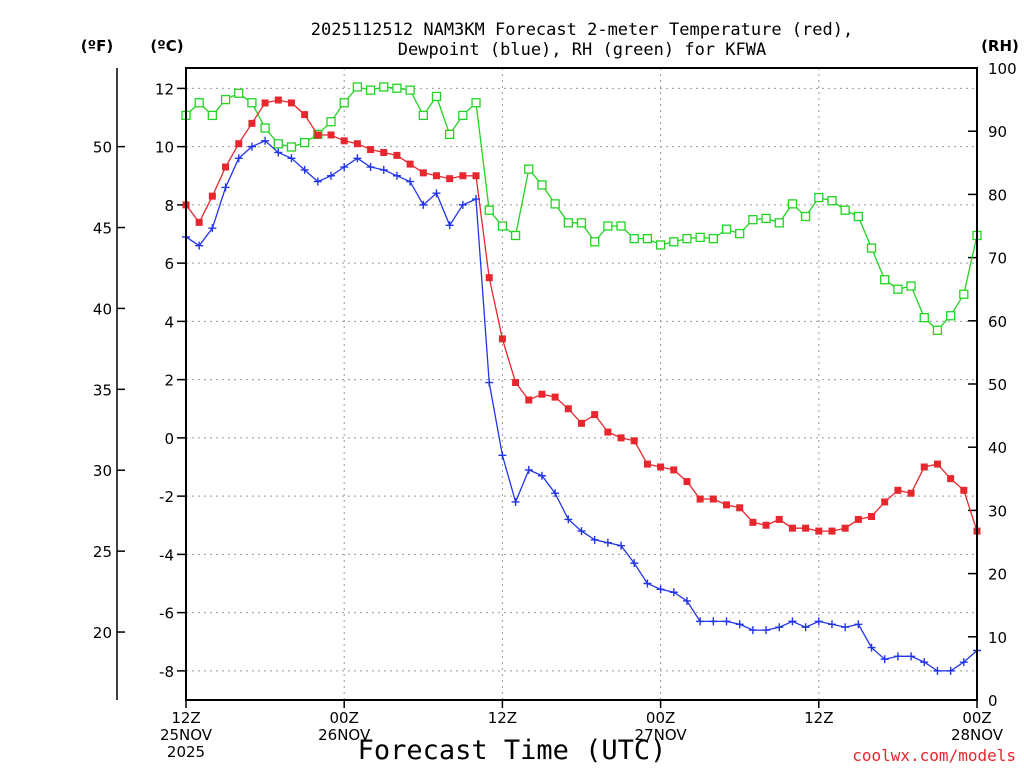 This screenshot has width=1024, height=768. What do you see at coordinates (1002, 69) in the screenshot?
I see `rh-tick-label: 100` at bounding box center [1002, 69].